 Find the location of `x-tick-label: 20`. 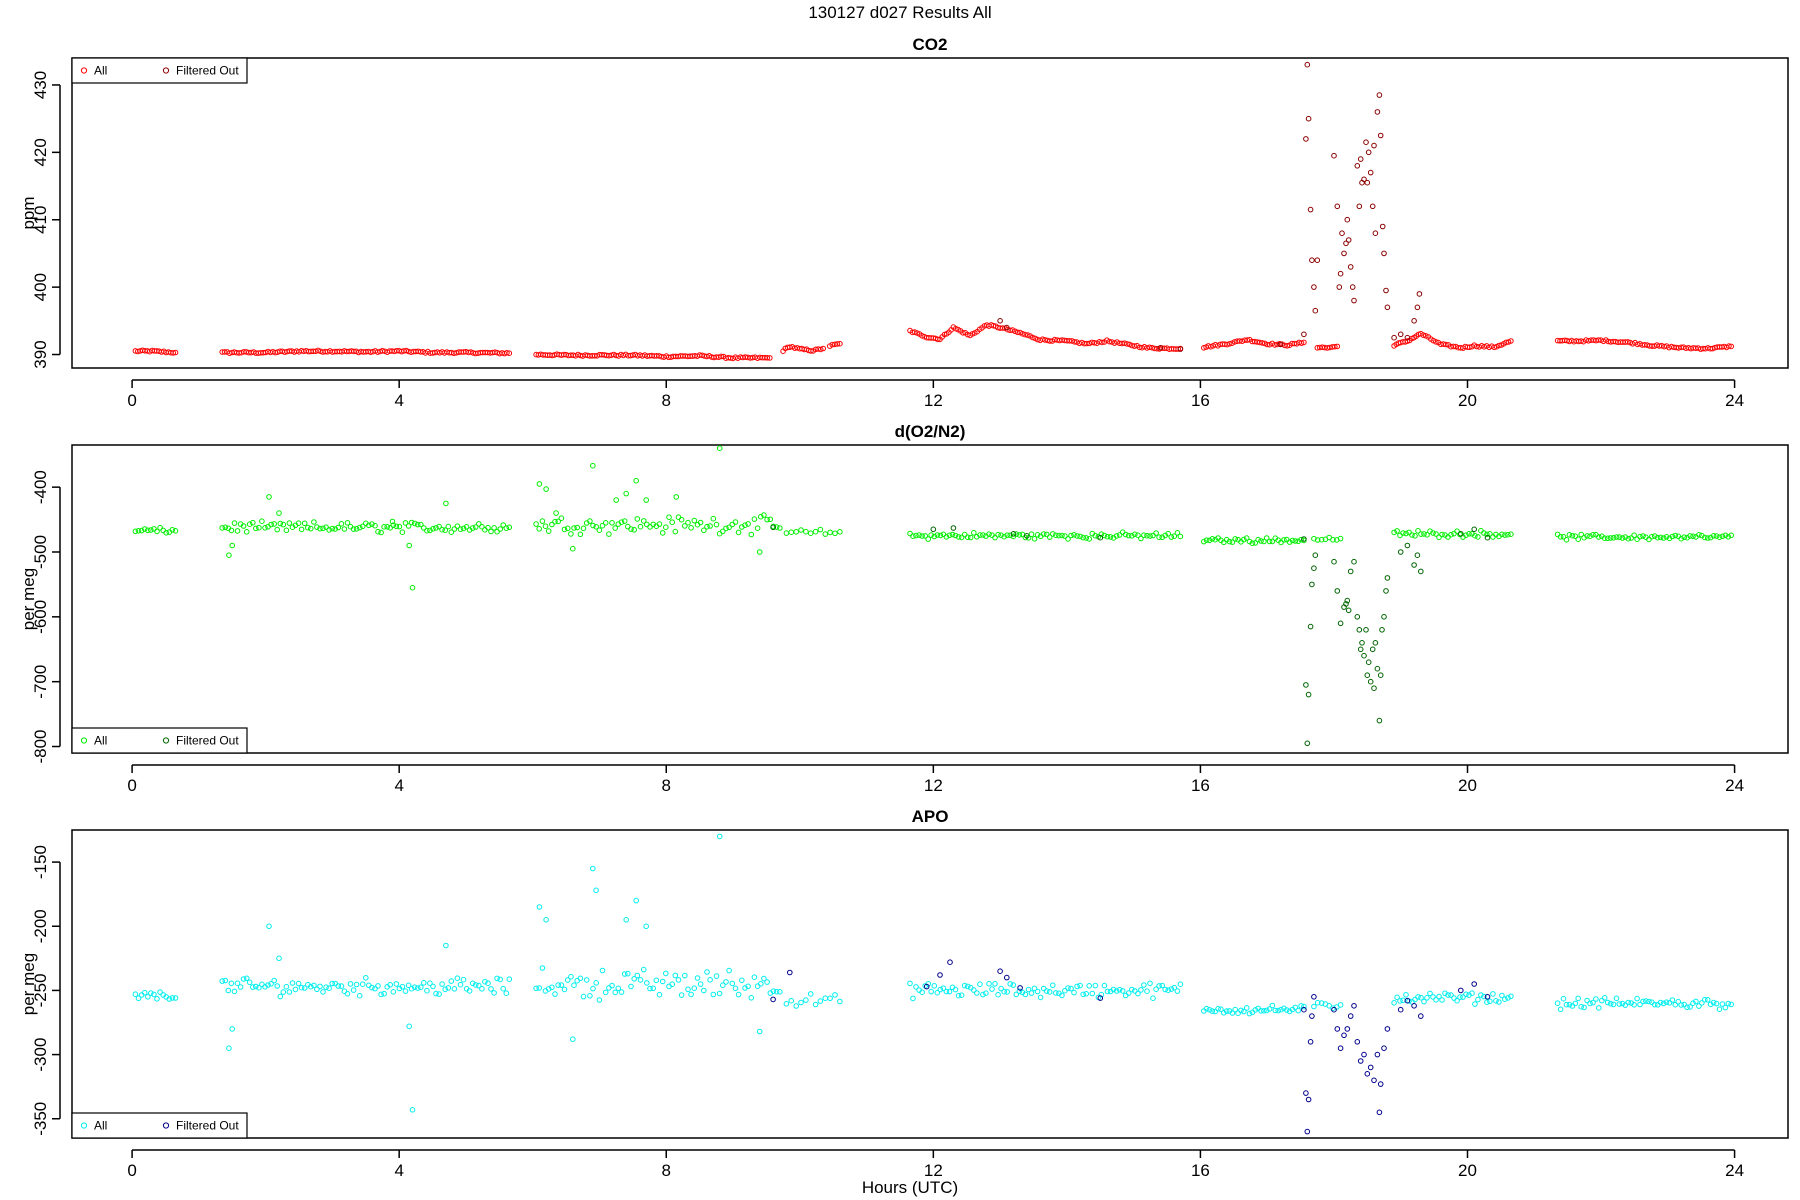

x-tick-label: 20 is located at coordinates (1467, 400).